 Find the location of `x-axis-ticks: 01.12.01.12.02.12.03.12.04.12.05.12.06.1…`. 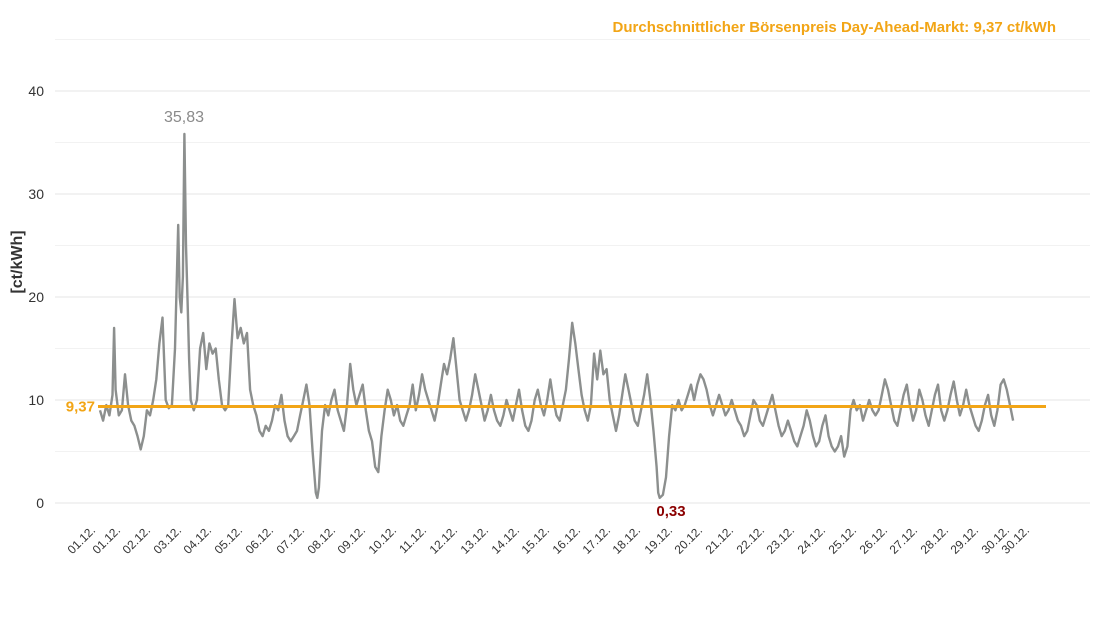

x-axis-ticks: 01.12.01.12.02.12.03.12.04.12.05.12.06.1… is located at coordinates (548, 539).